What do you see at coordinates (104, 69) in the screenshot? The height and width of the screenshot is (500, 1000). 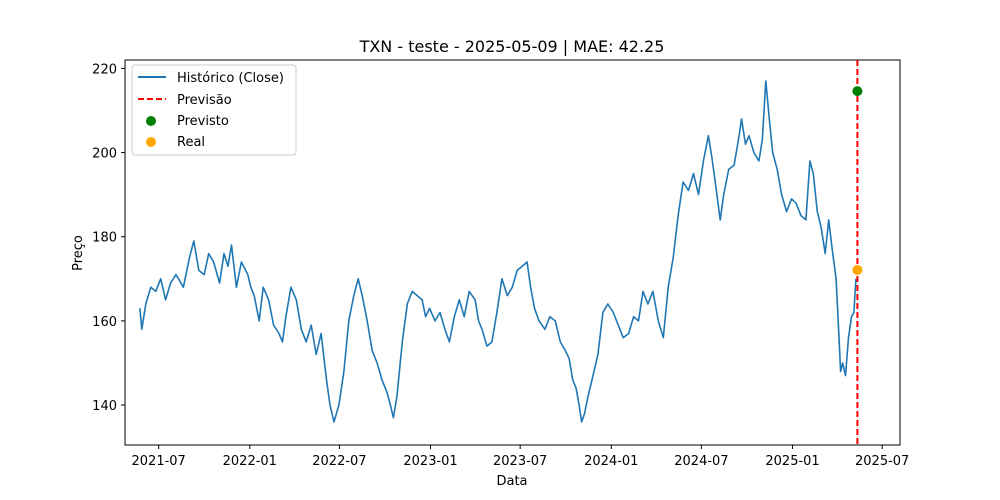 I see `y-tick-label: 220` at bounding box center [104, 69].